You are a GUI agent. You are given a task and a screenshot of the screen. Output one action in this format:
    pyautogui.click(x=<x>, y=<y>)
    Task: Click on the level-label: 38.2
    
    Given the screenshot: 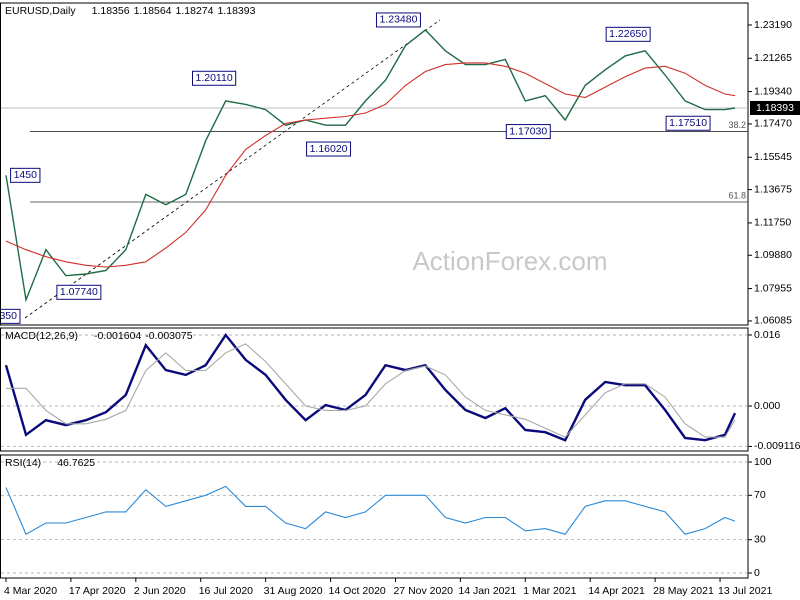 What is the action you would take?
    pyautogui.click(x=737, y=125)
    